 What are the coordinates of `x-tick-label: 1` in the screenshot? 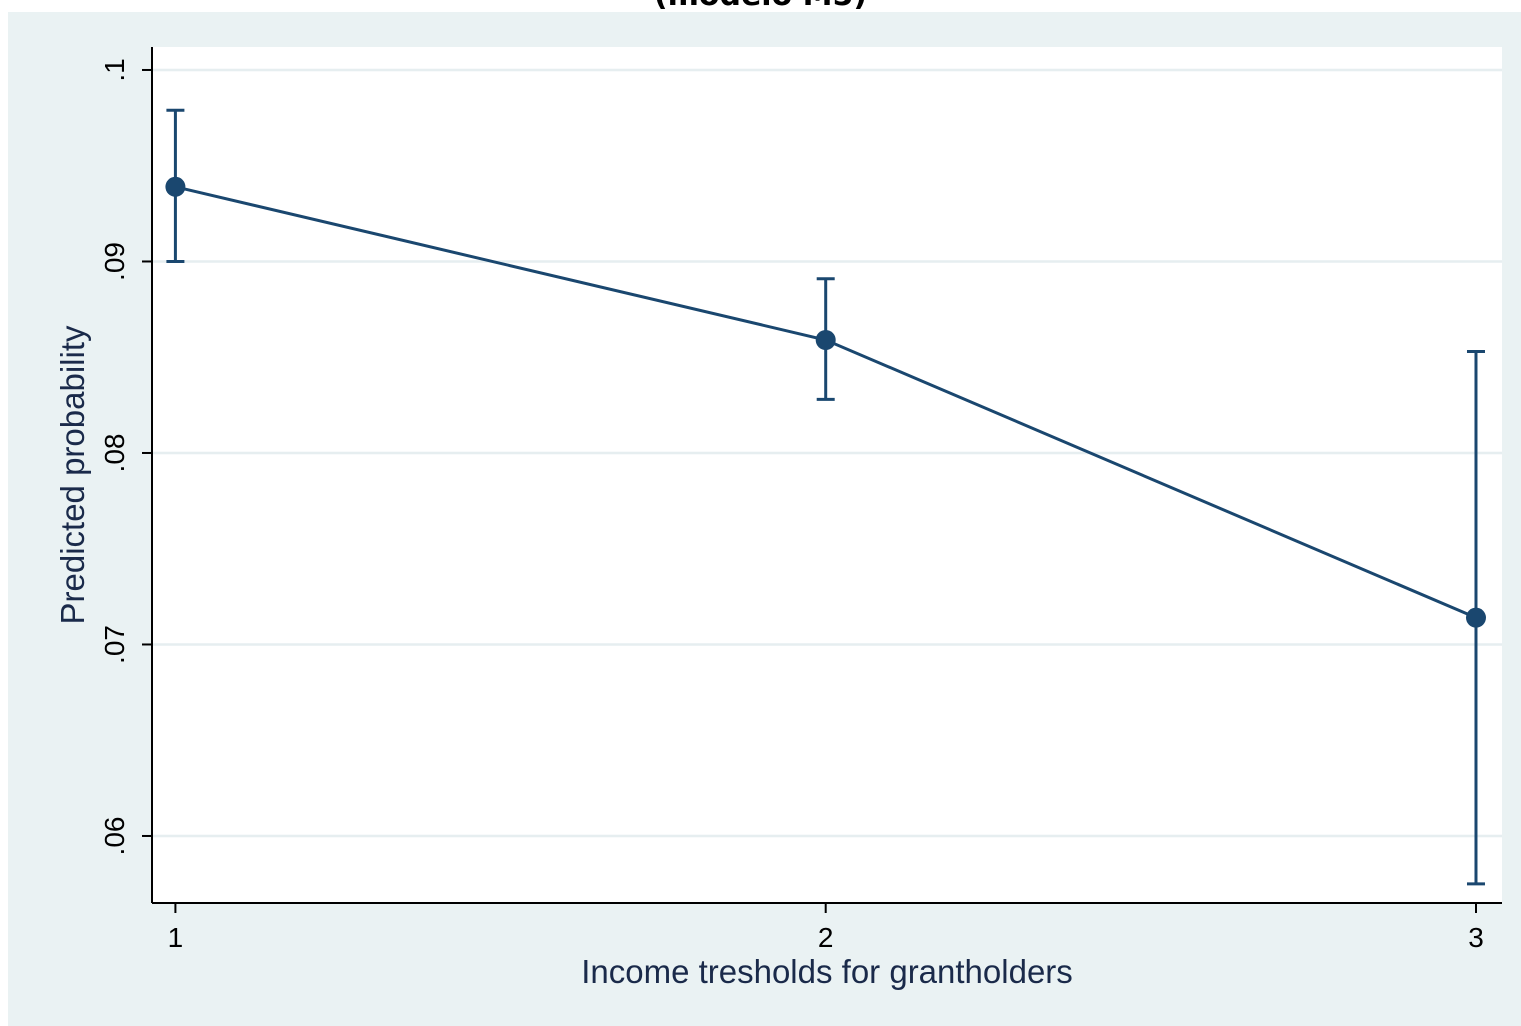 It's located at (176, 937).